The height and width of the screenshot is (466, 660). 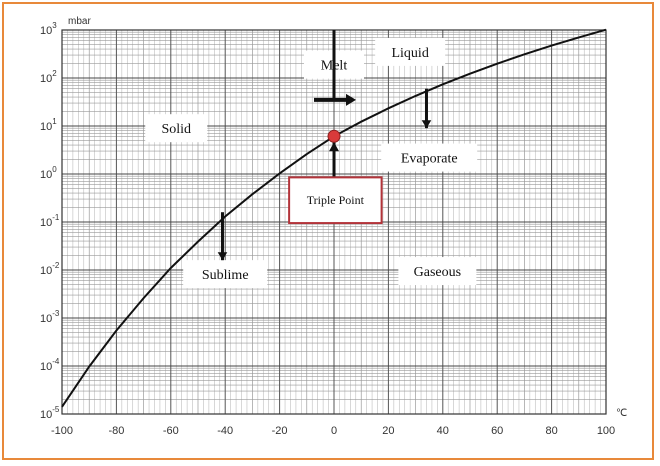 I want to click on evaporate-arrow, so click(x=426, y=108).